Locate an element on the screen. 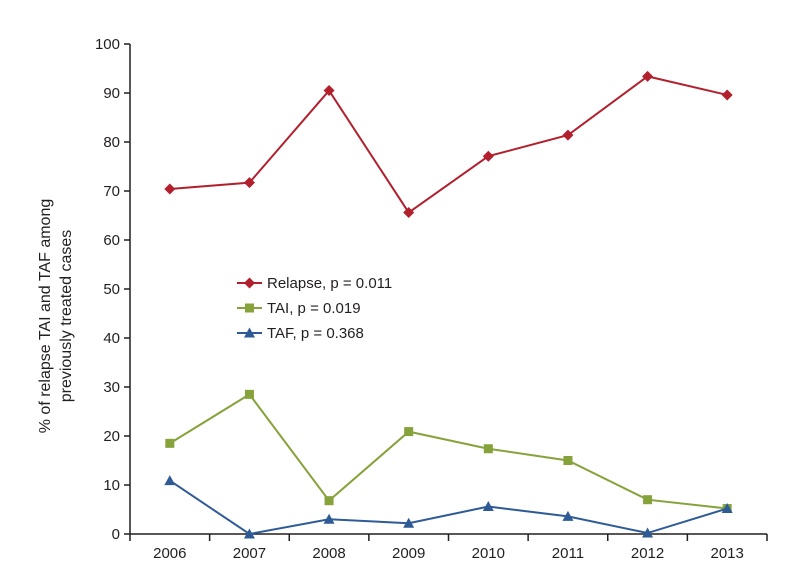 This screenshot has height=582, width=797. legend-item: TAF, p = 0.368 is located at coordinates (300, 333).